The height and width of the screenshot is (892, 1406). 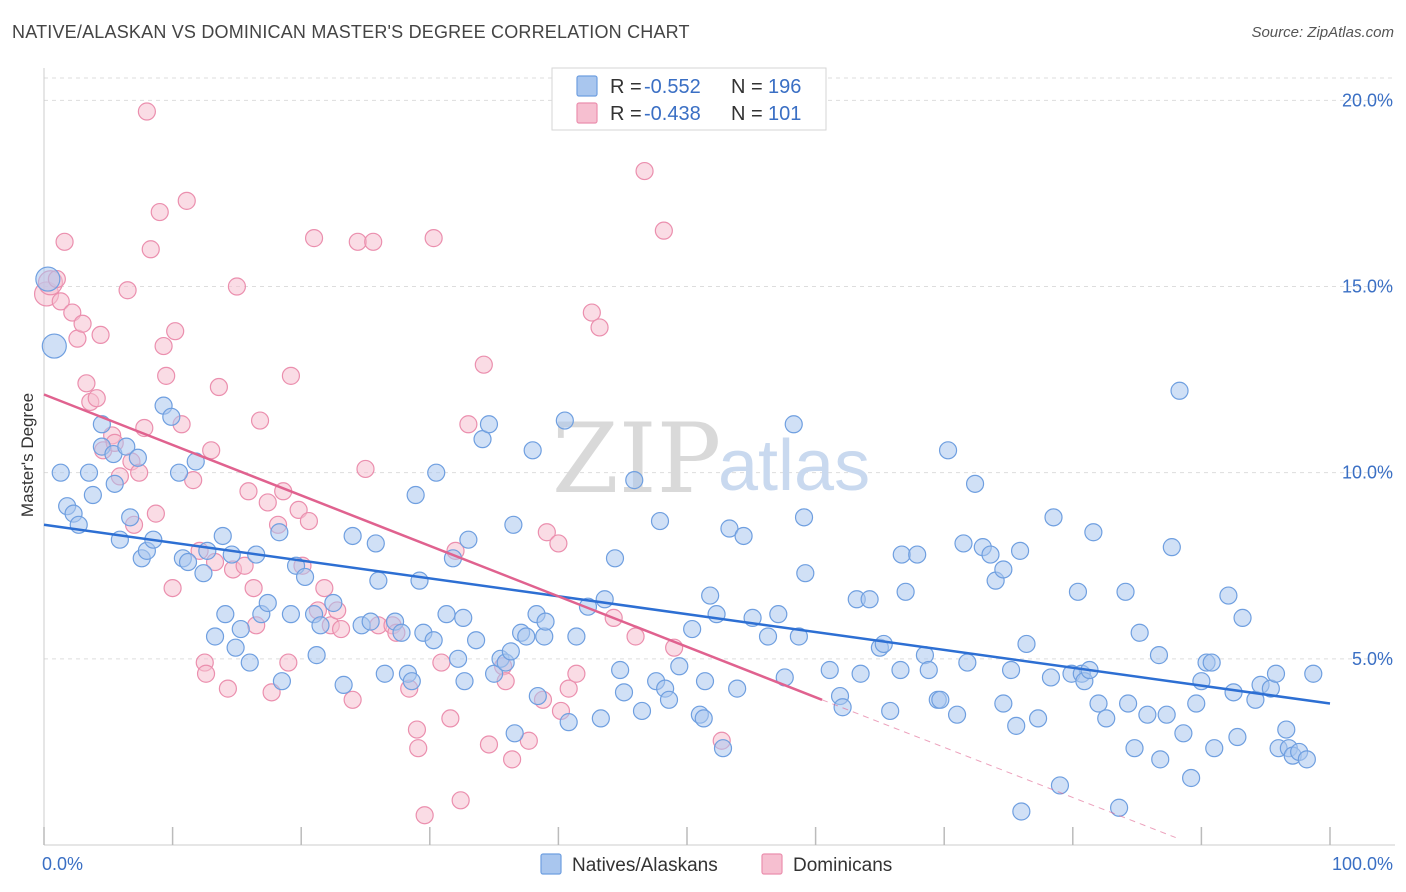 What do you see at coordinates (636, 459) in the screenshot?
I see `watermark-zip: ZIP` at bounding box center [636, 459].